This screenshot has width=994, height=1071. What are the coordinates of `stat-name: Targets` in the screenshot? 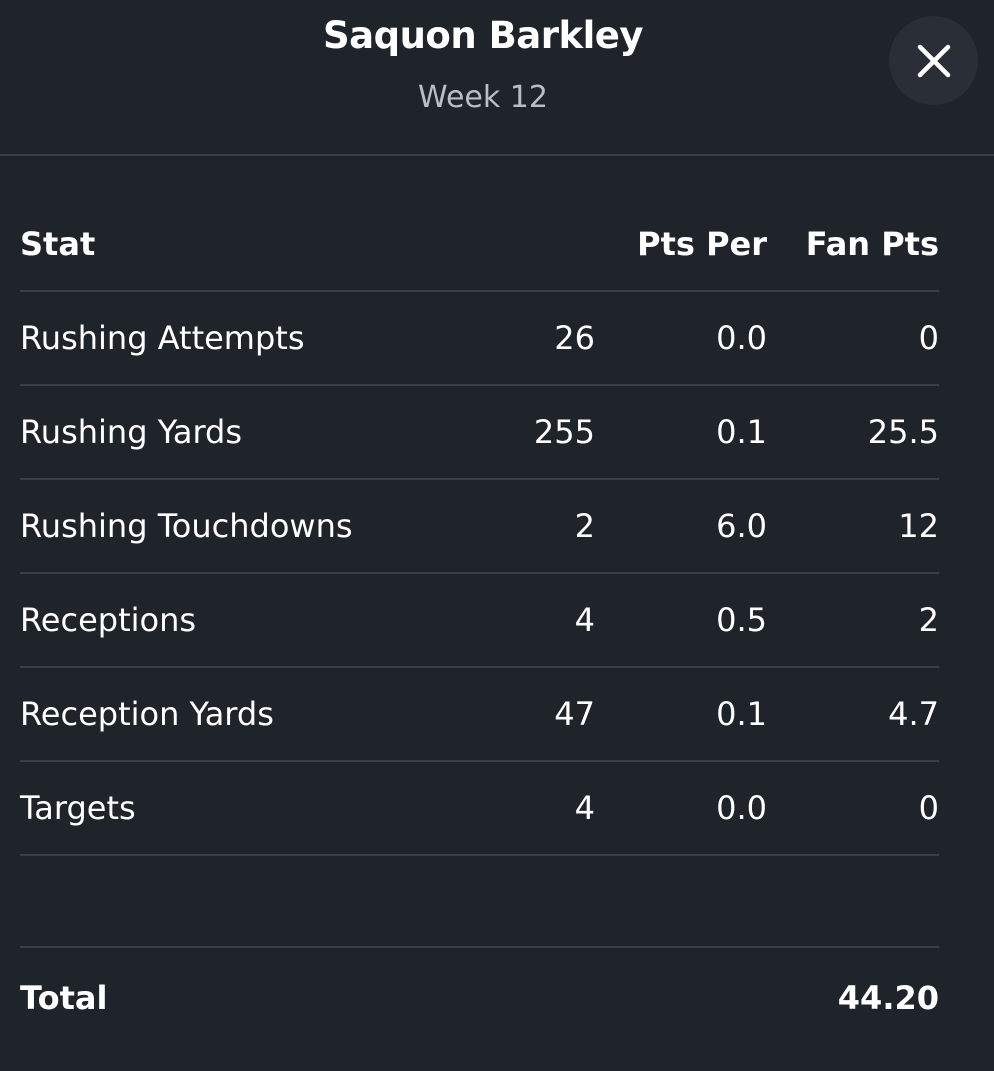 It's located at (78, 808).